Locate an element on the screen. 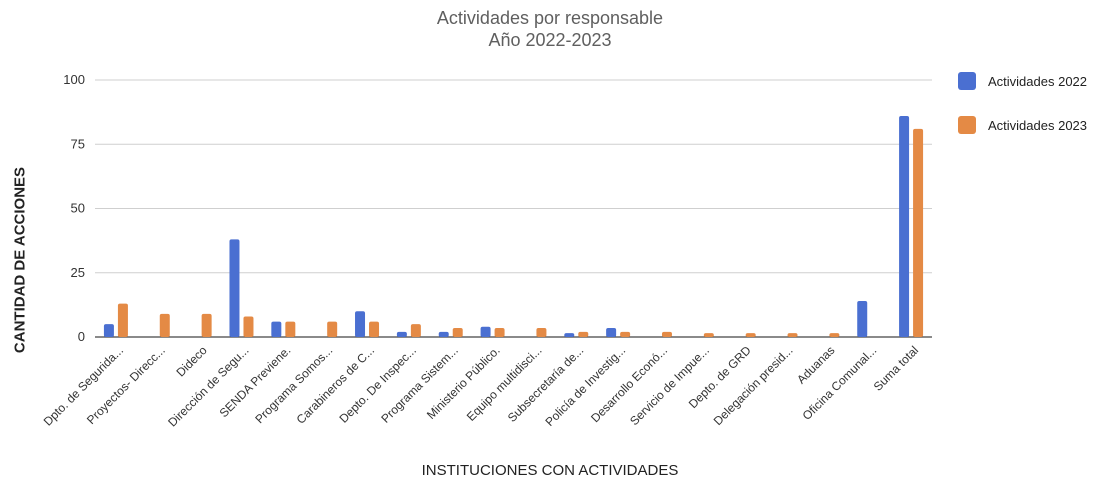  y-tick-label: 100 is located at coordinates (74, 79).